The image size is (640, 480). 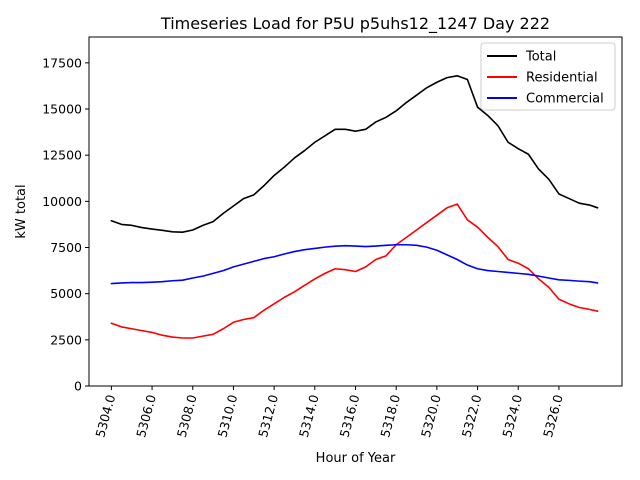 What do you see at coordinates (62, 201) in the screenshot?
I see `y-tick-label: 10000` at bounding box center [62, 201].